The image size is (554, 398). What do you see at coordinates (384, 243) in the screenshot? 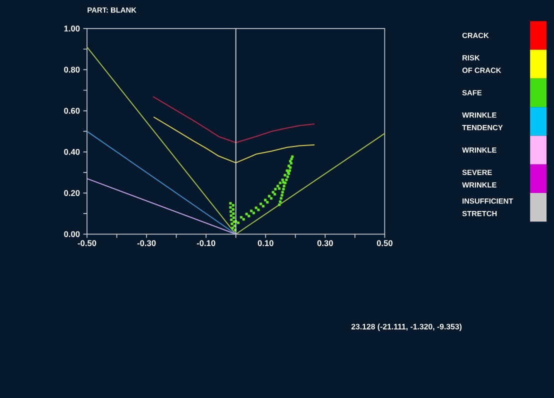
I see `x-tick-label: 0.50` at bounding box center [384, 243].